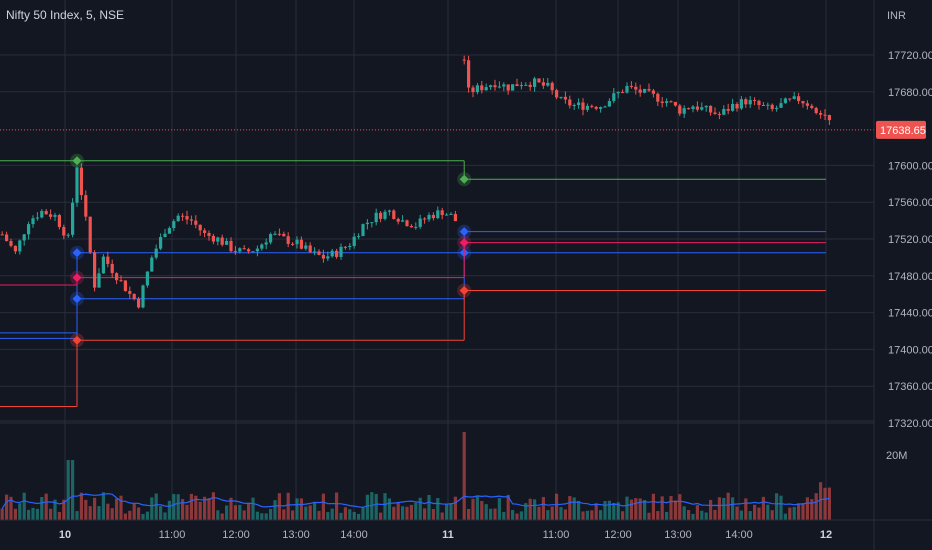 The image size is (932, 550). I want to click on time-tick-label: 10, so click(65, 535).